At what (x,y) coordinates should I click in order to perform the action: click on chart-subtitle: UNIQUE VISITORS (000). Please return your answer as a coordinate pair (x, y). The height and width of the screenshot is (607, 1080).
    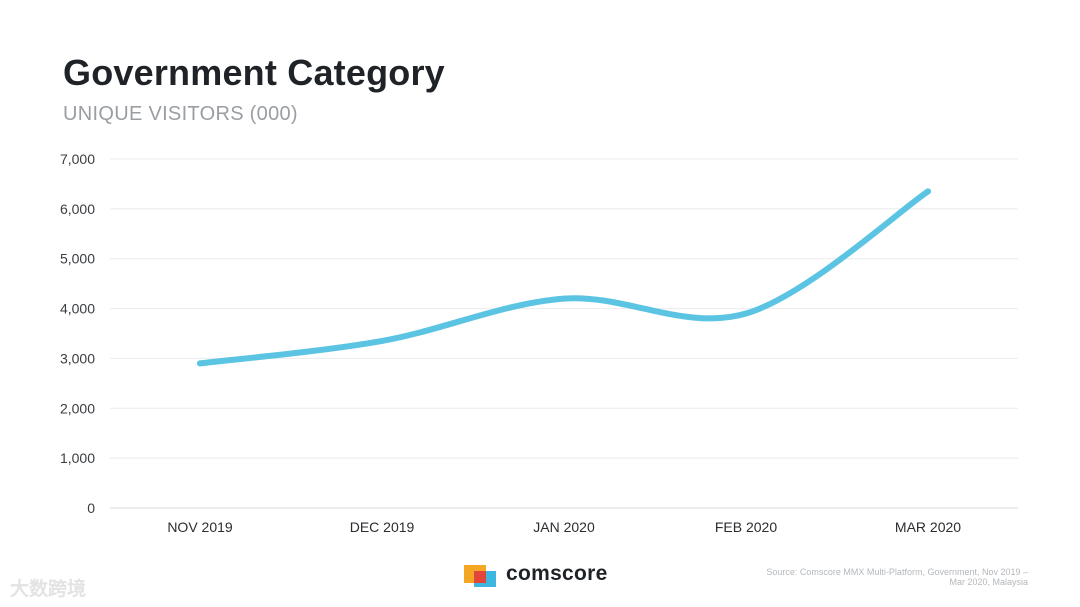
    Looking at the image, I should click on (180, 114).